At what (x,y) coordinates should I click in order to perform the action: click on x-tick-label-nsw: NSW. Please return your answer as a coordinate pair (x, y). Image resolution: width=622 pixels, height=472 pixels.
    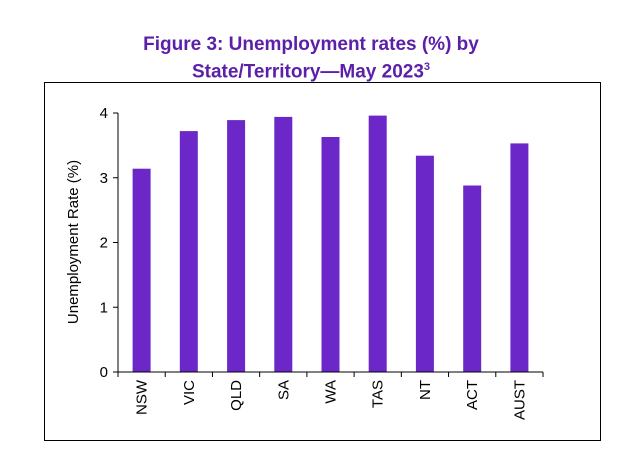
    Looking at the image, I should click on (142, 397).